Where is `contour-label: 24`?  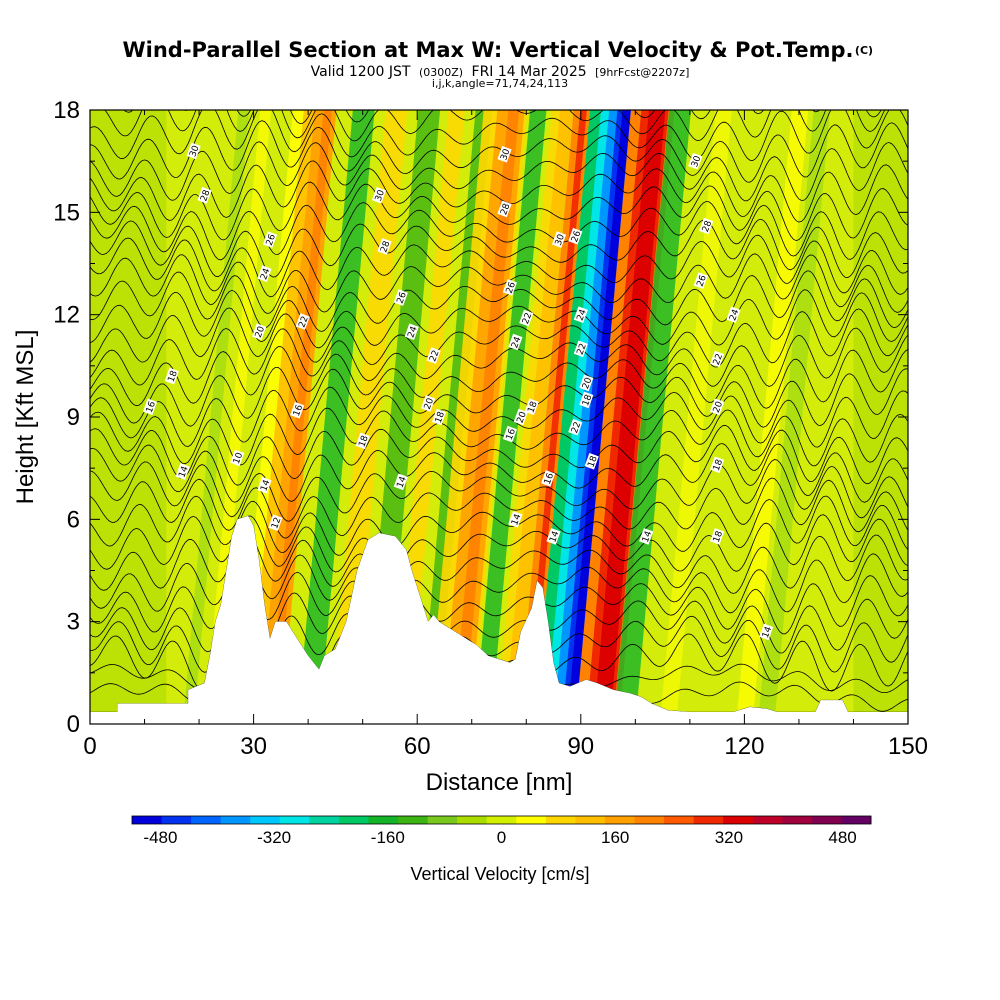 contour-label: 24 is located at coordinates (412, 332).